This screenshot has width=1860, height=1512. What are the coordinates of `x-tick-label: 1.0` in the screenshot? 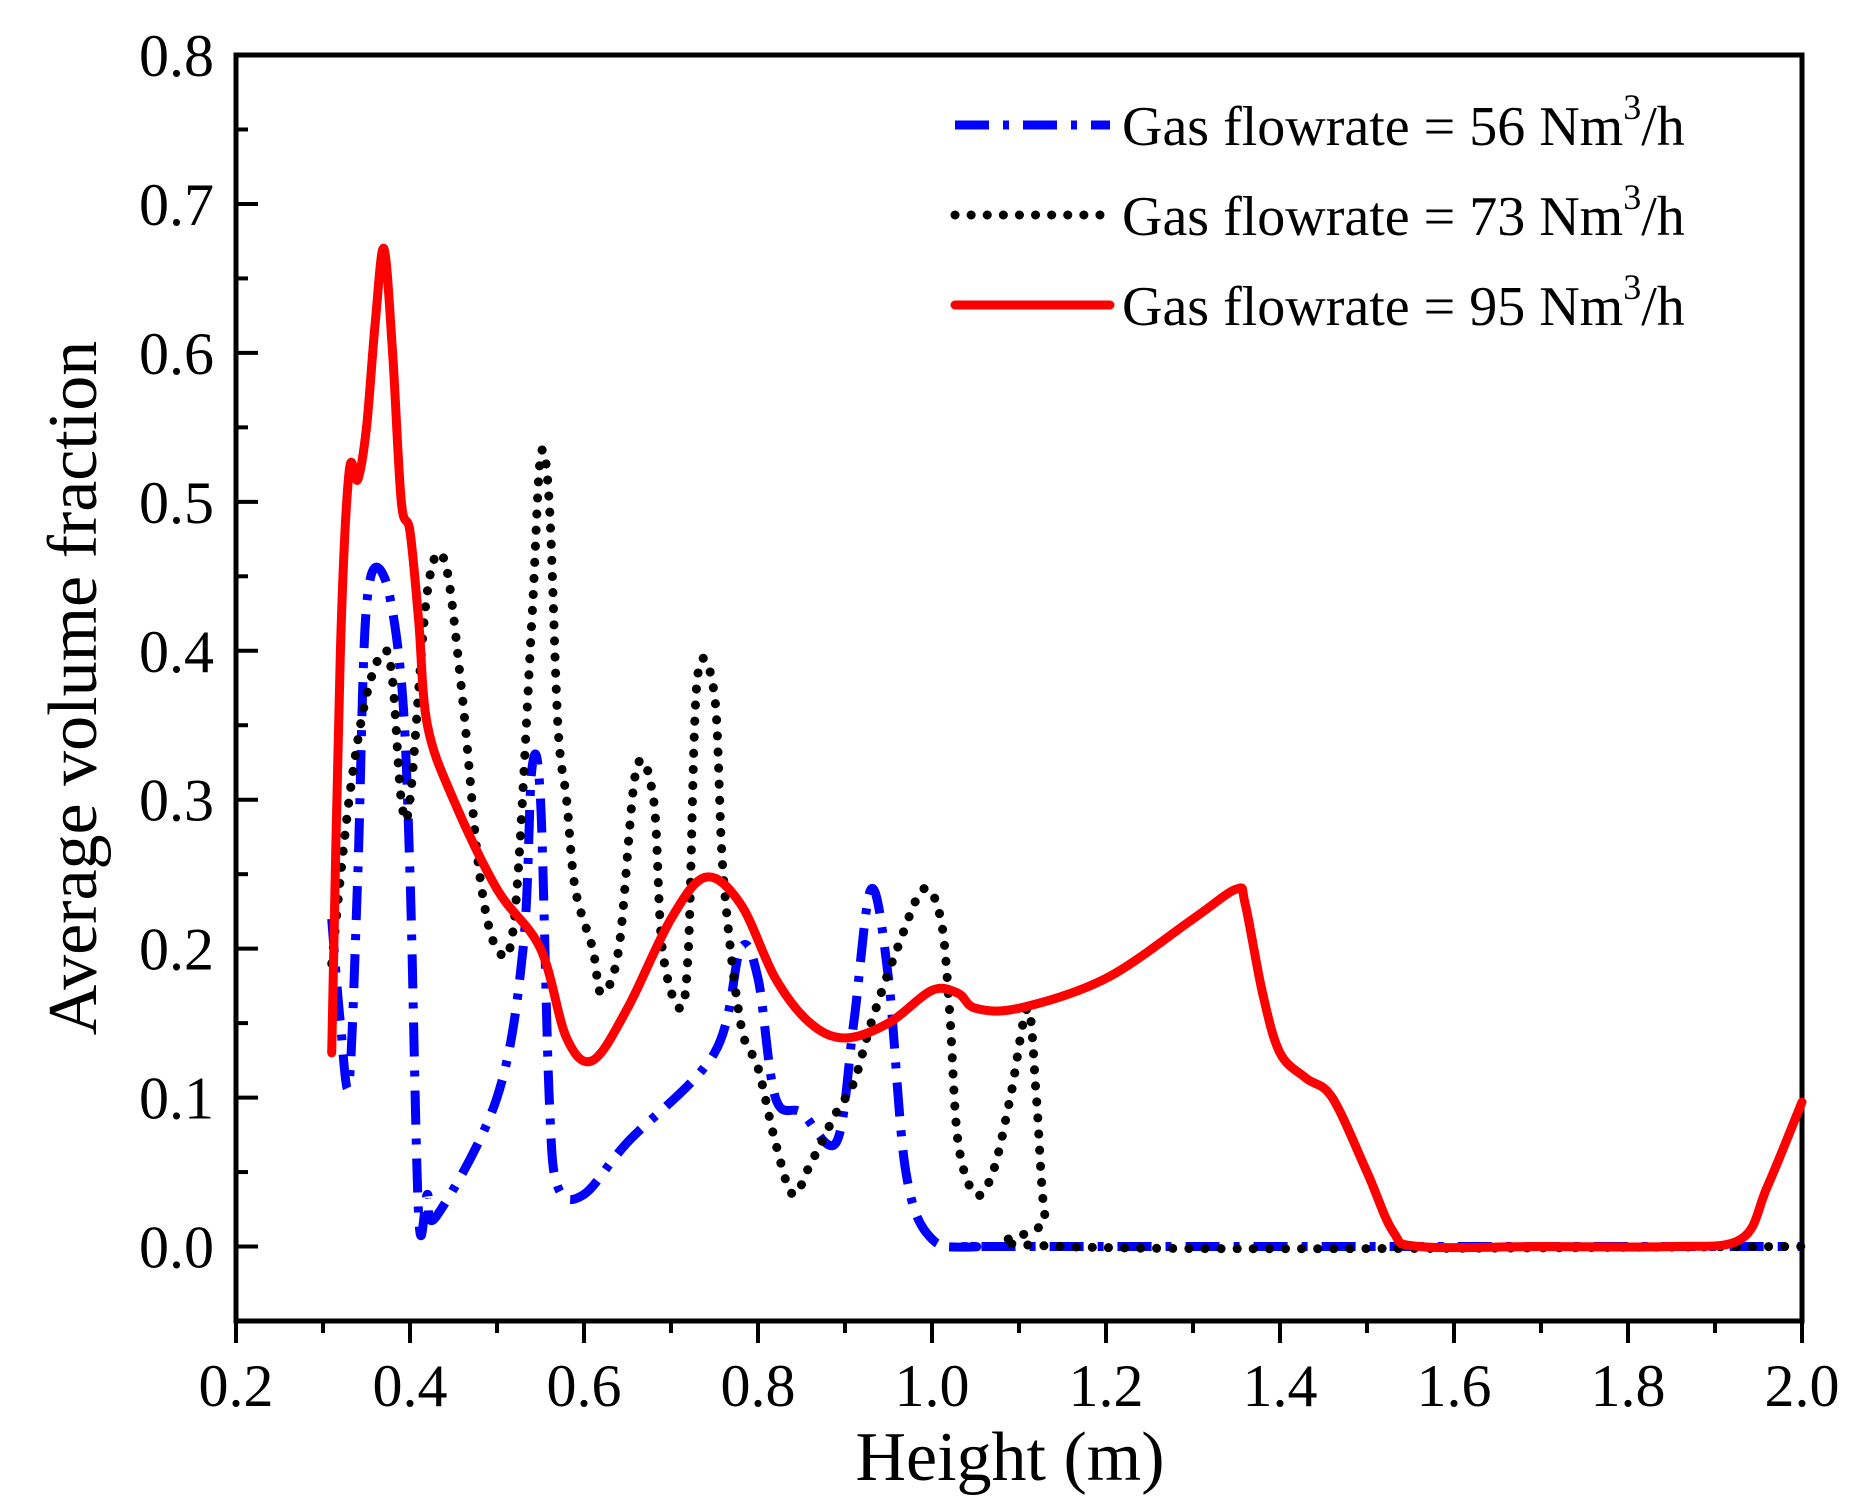 It's located at (932, 1386).